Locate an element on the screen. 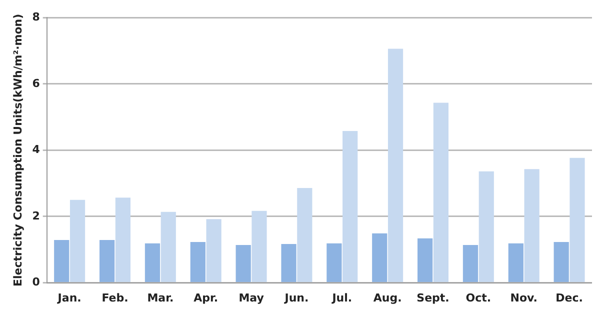 The width and height of the screenshot is (600, 331). x-tick-label: Aug. is located at coordinates (387, 297).